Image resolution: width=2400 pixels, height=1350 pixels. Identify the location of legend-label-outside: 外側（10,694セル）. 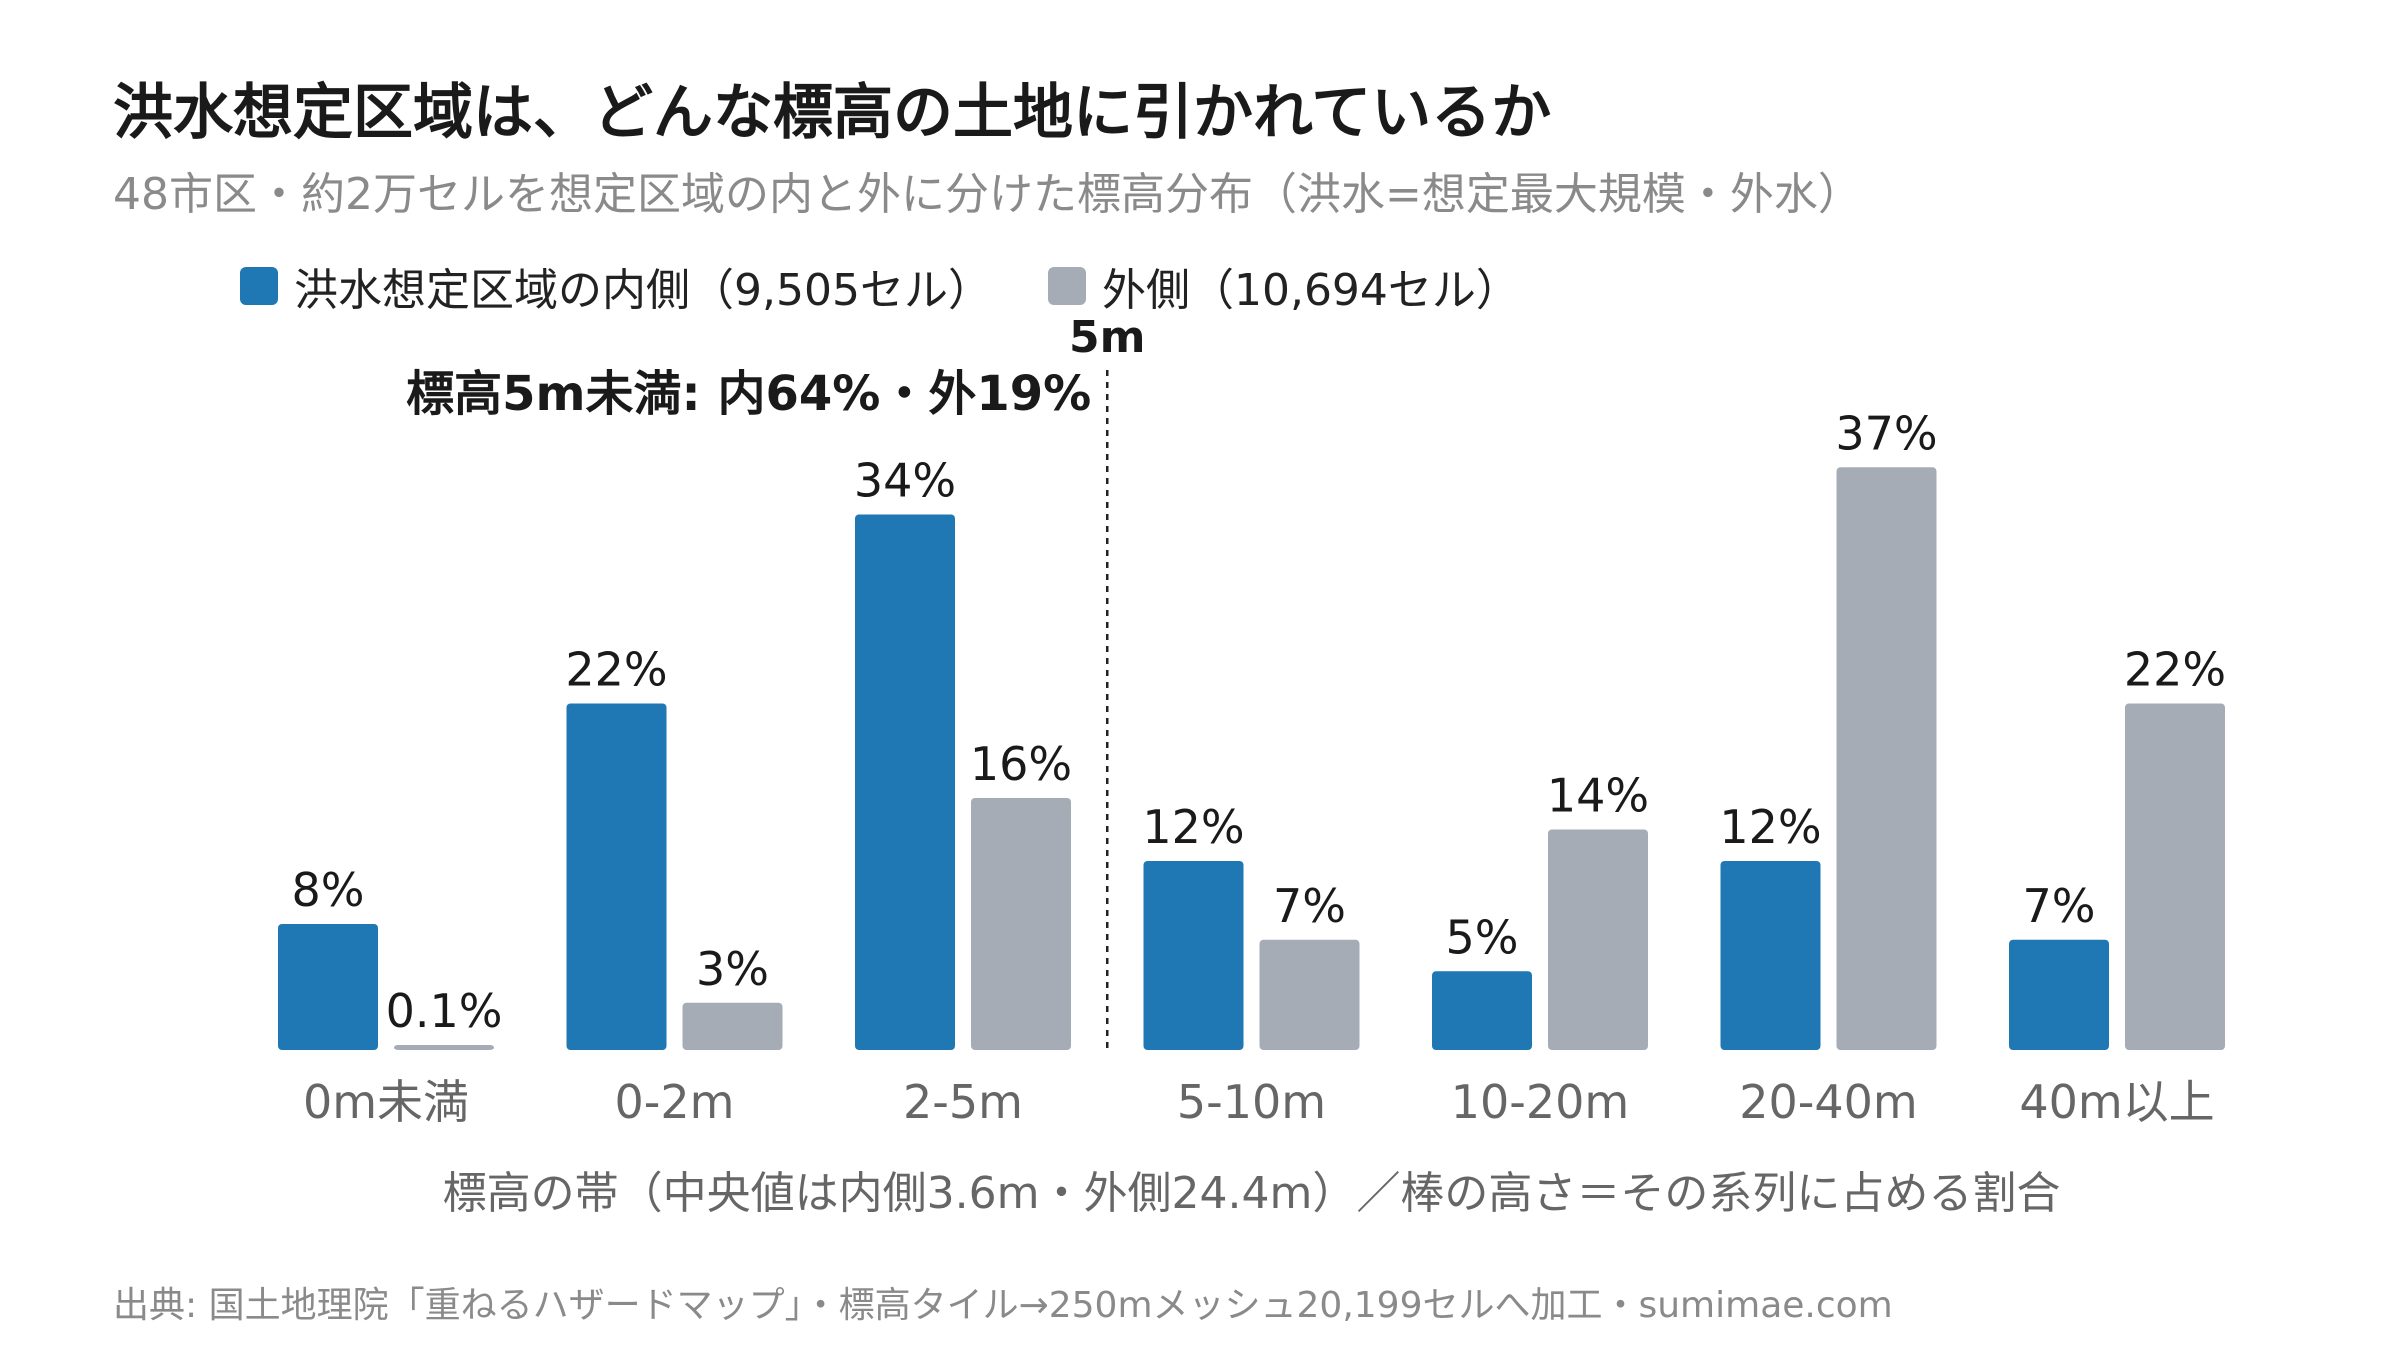
(1310, 290).